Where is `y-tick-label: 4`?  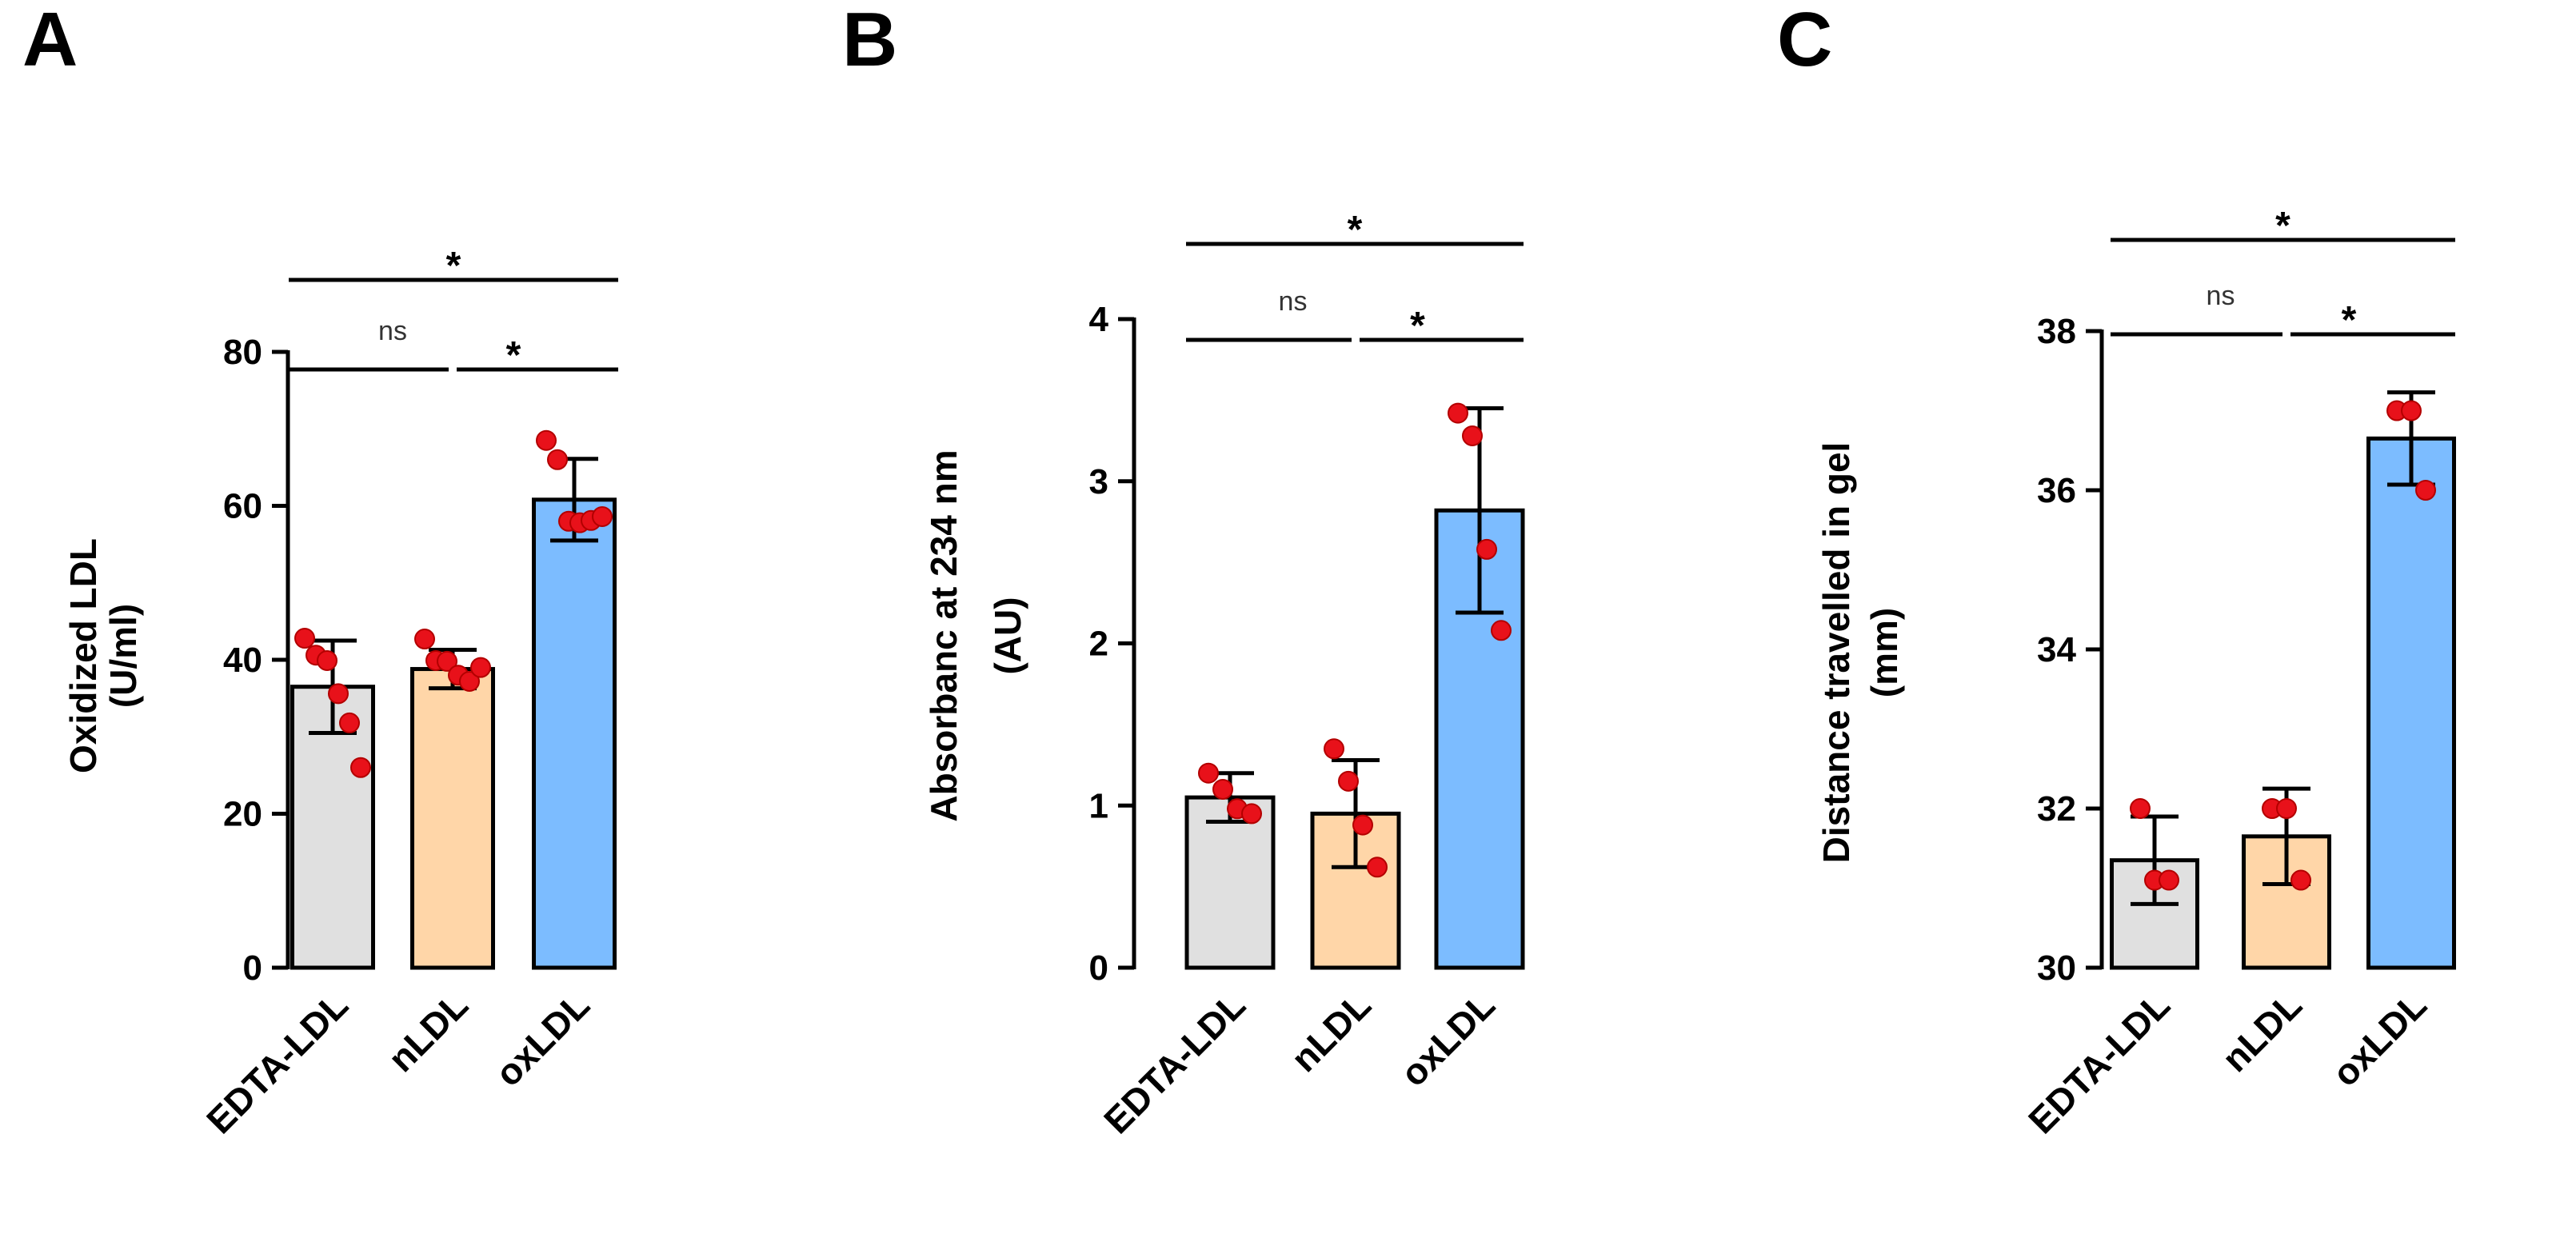 y-tick-label: 4 is located at coordinates (1099, 319).